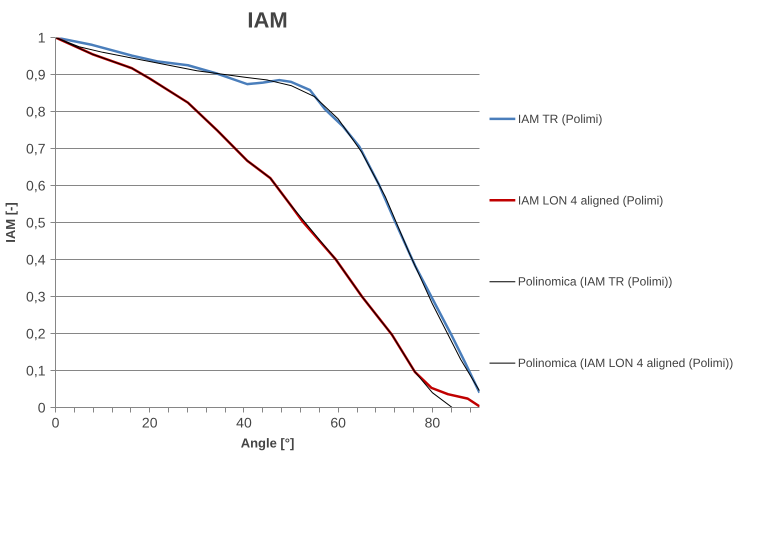  What do you see at coordinates (36, 186) in the screenshot?
I see `y-tick-label: 0,6` at bounding box center [36, 186].